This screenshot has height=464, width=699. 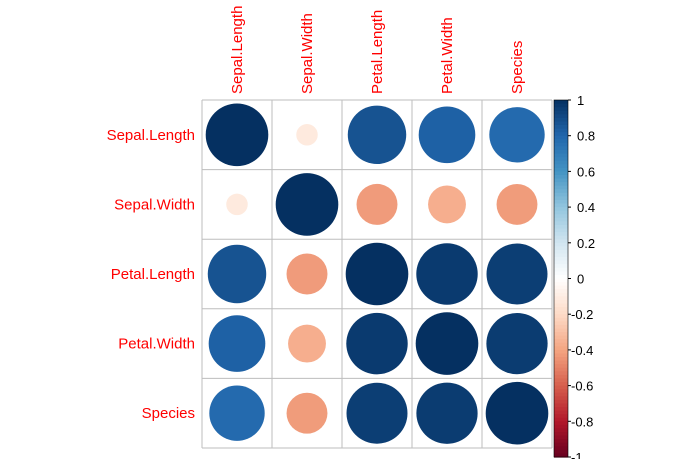 I want to click on colorbar-tick-label: 0, so click(x=580, y=279).